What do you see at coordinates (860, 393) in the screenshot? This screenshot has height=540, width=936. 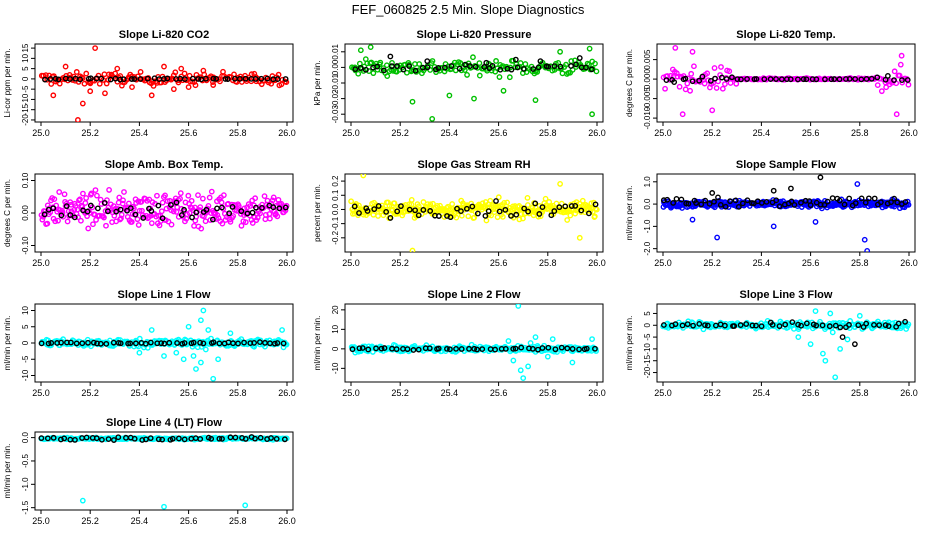 I see `x-tick-label: 25.8` at bounding box center [860, 393].